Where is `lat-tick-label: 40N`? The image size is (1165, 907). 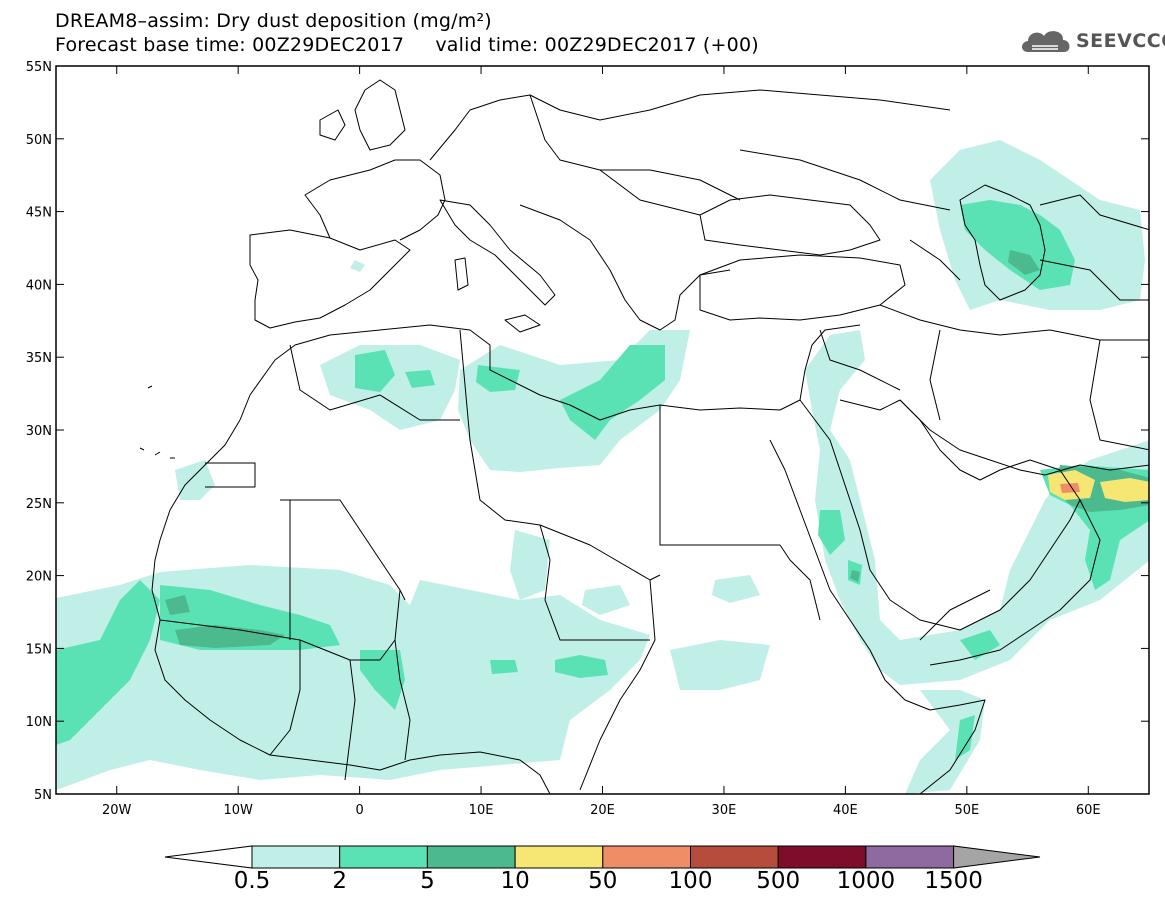
lat-tick-label: 40N is located at coordinates (39, 285).